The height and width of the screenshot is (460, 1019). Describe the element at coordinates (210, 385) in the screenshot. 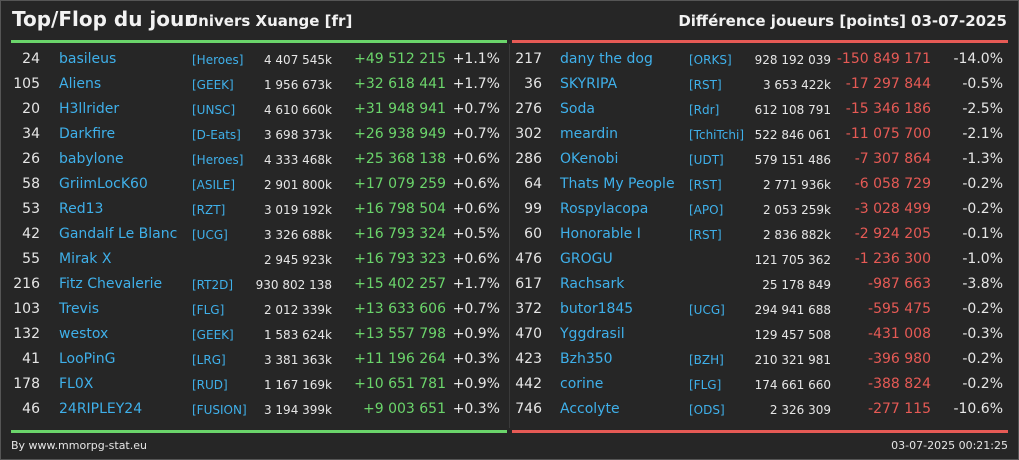

I see `alliance-tag-link: [RUD]` at that location.